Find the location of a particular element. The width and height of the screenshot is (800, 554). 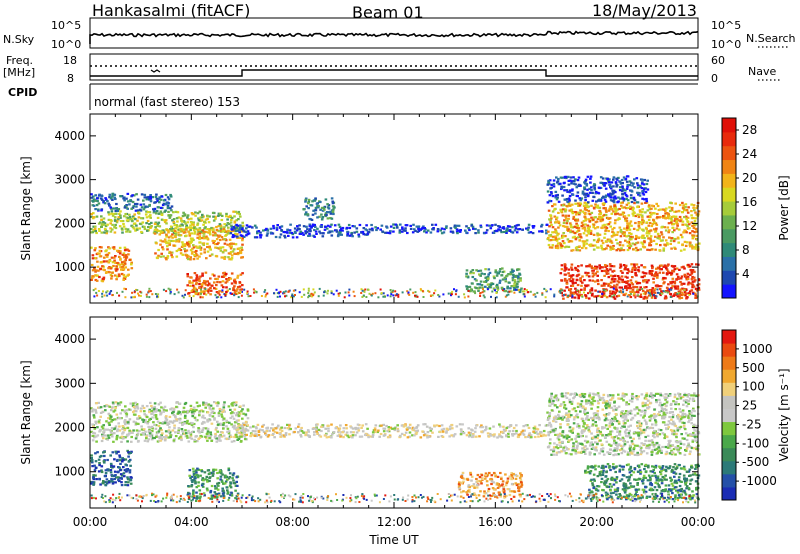

colorbar-tick-label: 24 is located at coordinates (749, 154).